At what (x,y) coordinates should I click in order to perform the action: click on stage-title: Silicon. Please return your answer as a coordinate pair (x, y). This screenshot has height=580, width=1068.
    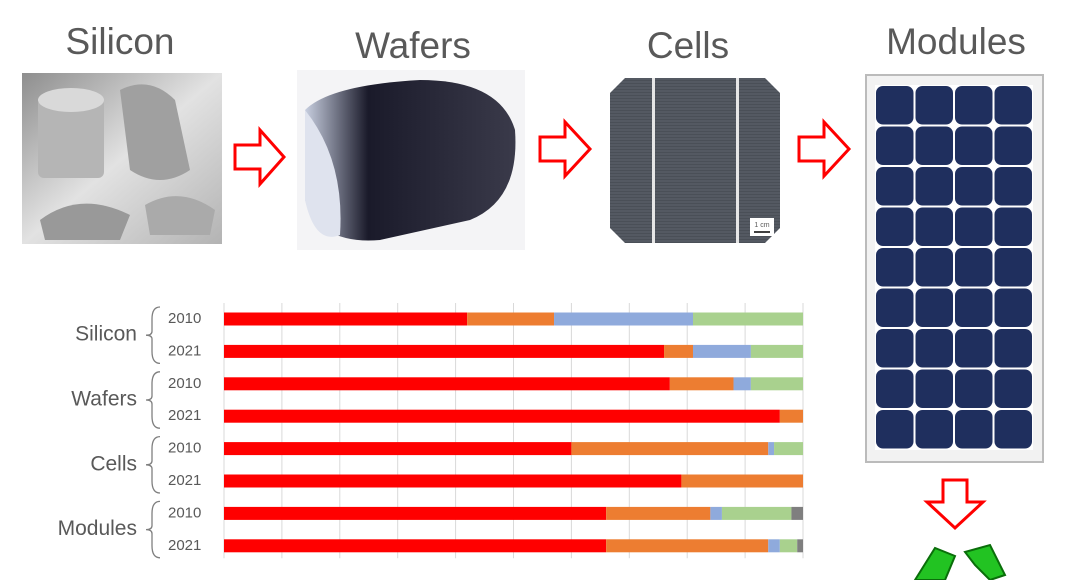
    Looking at the image, I should click on (120, 41).